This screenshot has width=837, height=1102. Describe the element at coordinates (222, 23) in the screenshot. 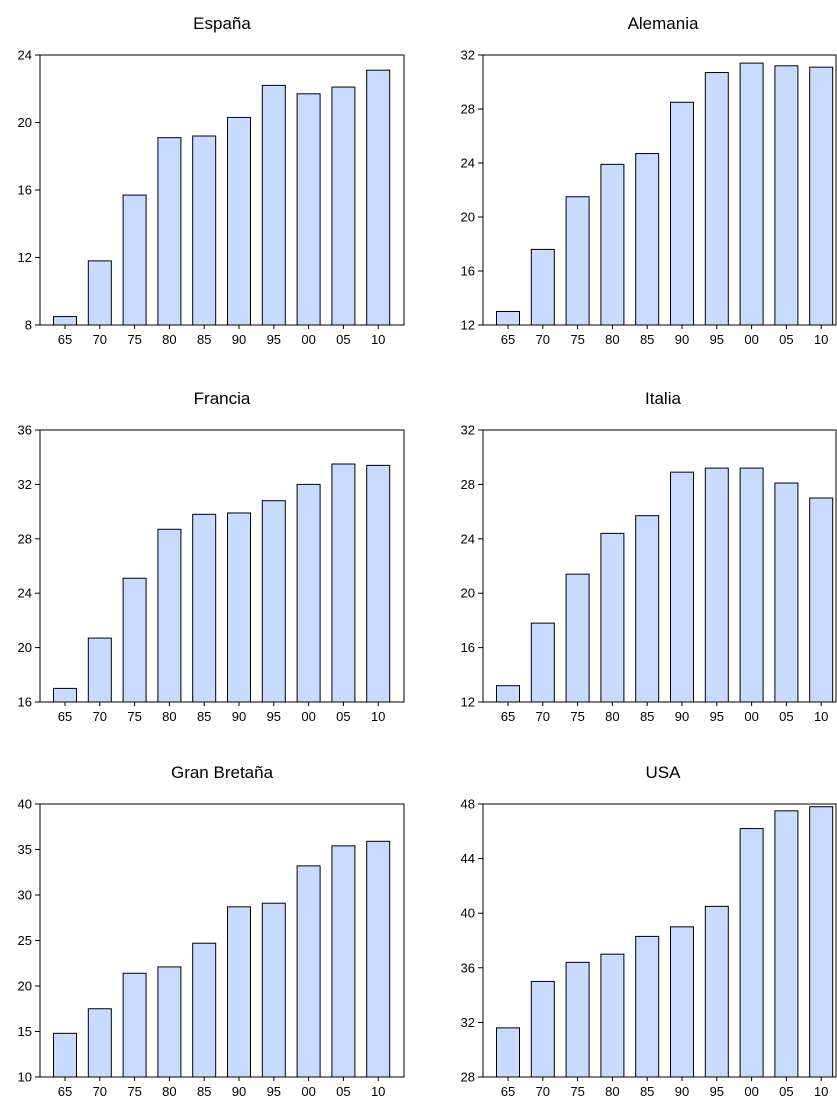

I see `chart-title: España` at that location.